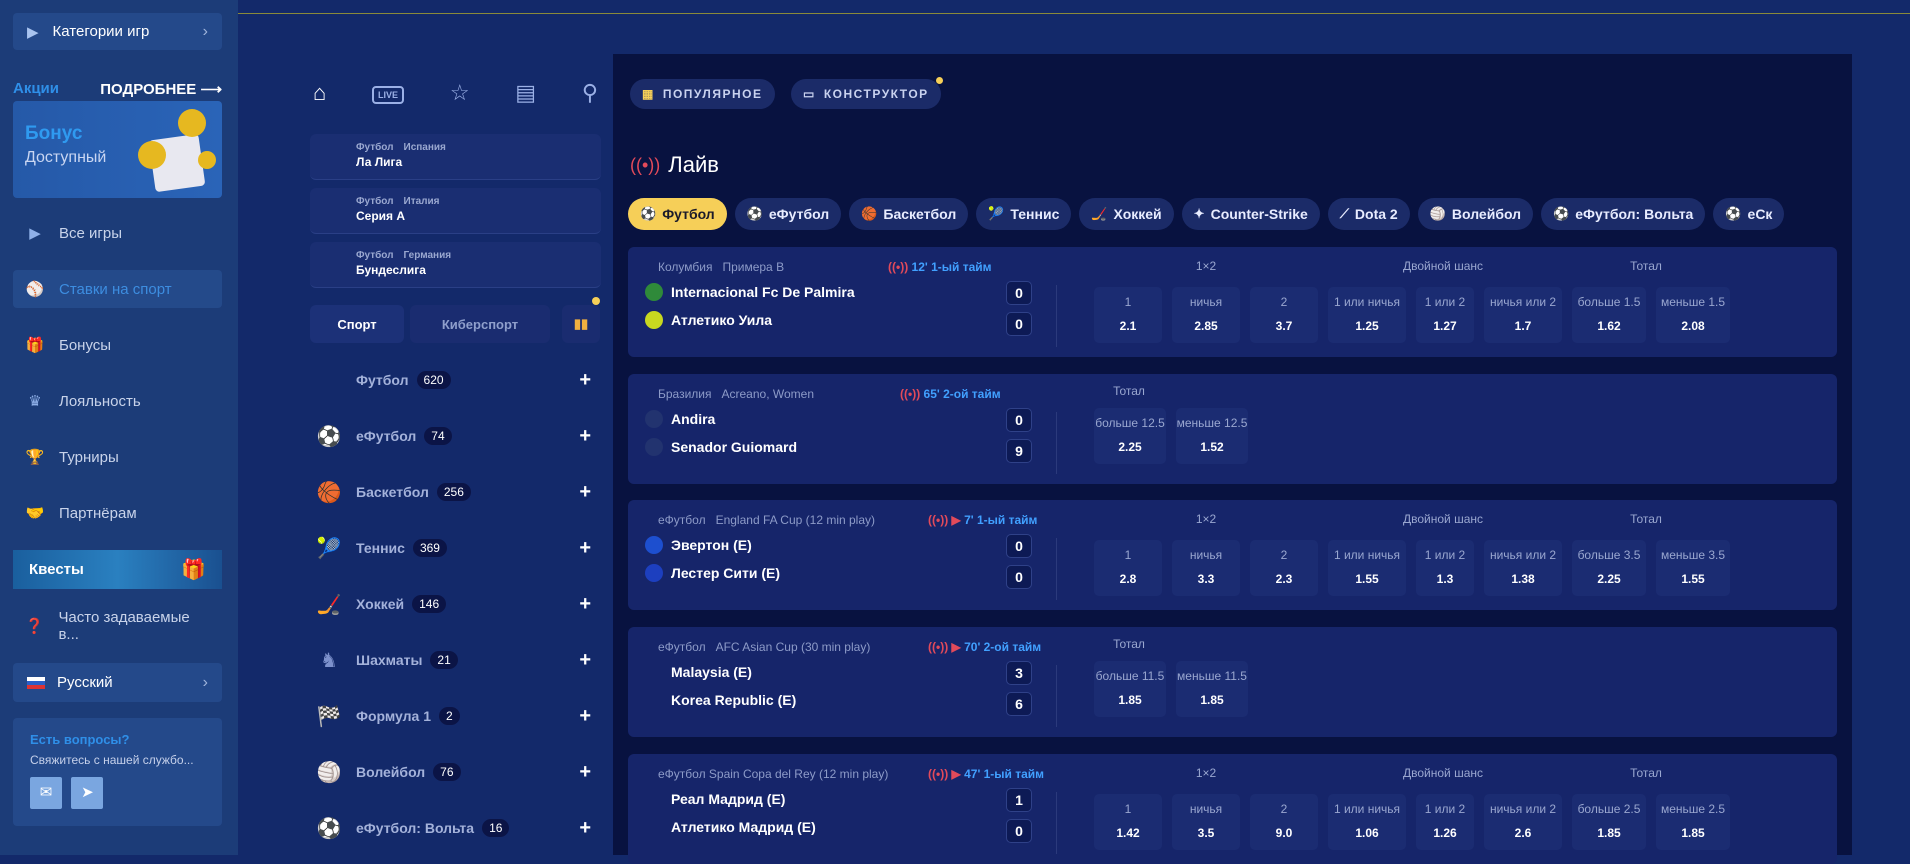  What do you see at coordinates (909, 214) in the screenshot?
I see `sport-chip: 🏀 Баскетбол` at bounding box center [909, 214].